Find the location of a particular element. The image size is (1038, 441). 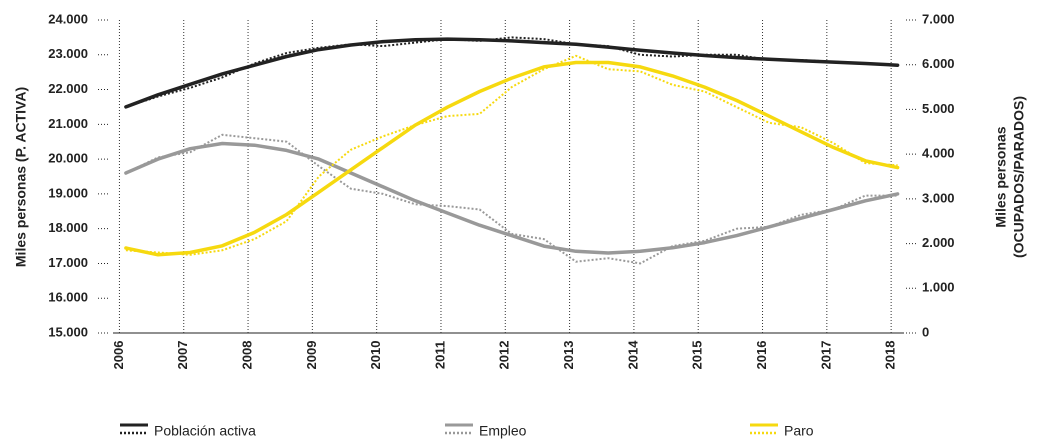

legend-label: Paro is located at coordinates (799, 431).